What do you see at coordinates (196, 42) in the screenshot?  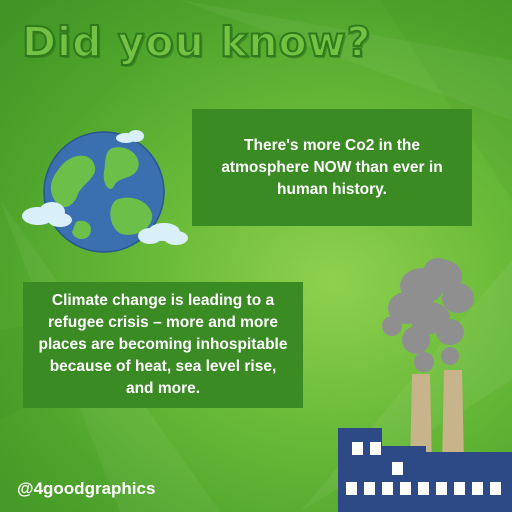 I see `page-title: Did you know?` at bounding box center [196, 42].